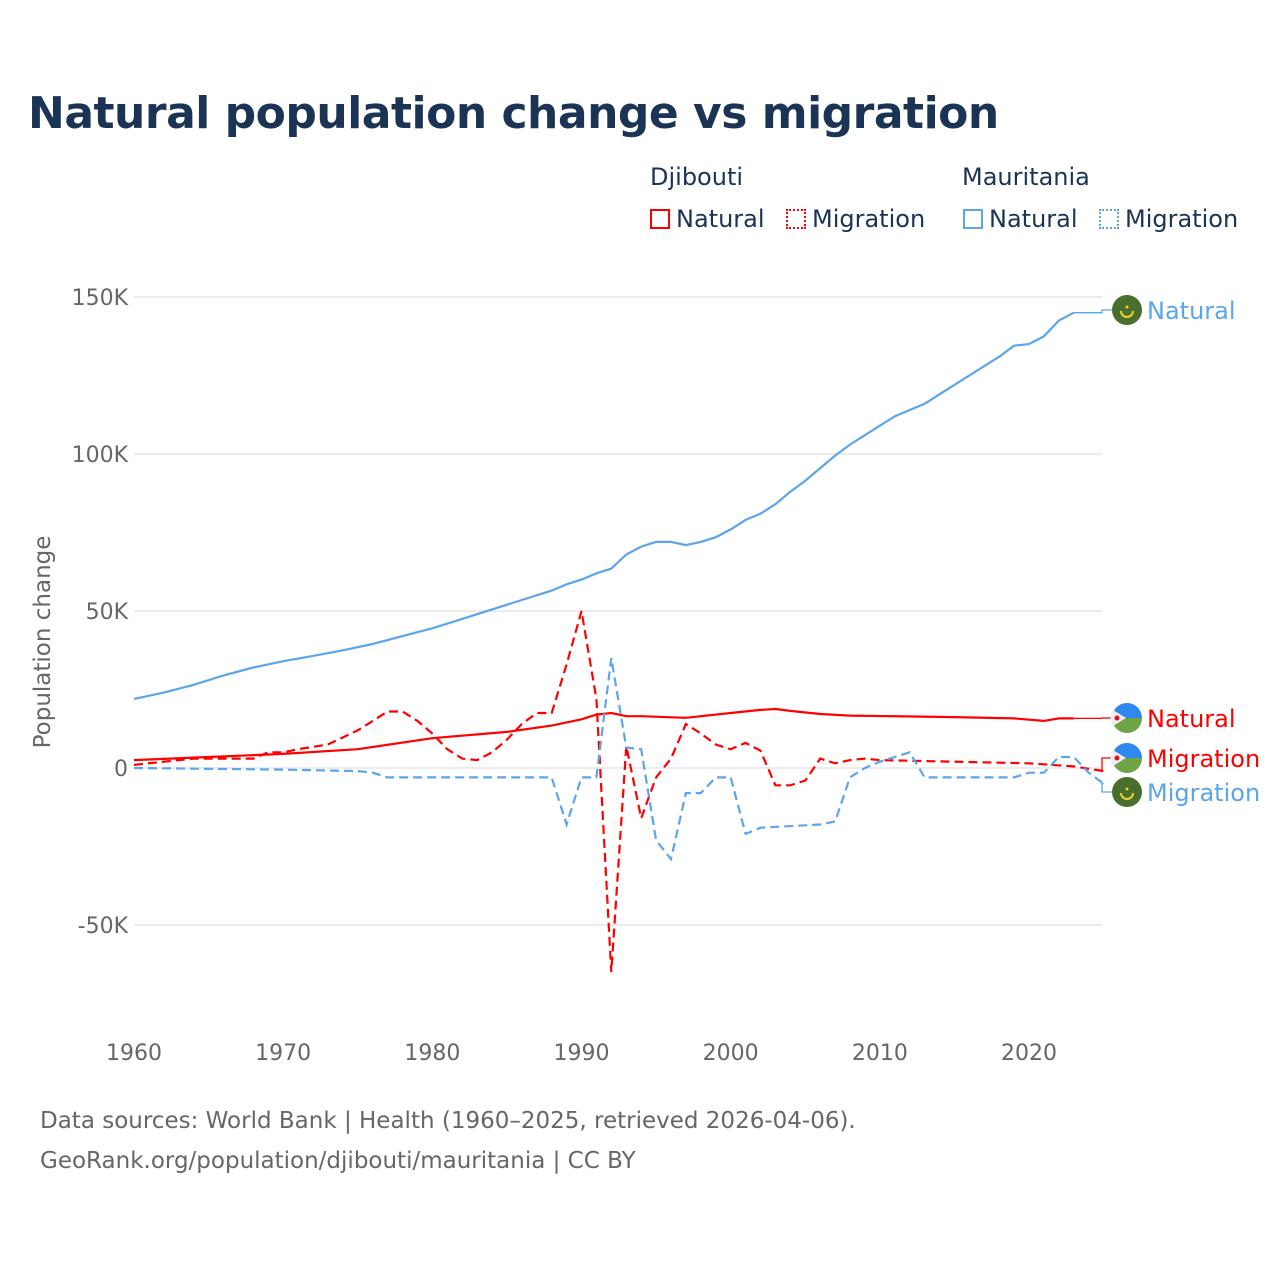 This screenshot has width=1280, height=1280. Describe the element at coordinates (134, 1053) in the screenshot. I see `x-tick-label: 1960` at that location.